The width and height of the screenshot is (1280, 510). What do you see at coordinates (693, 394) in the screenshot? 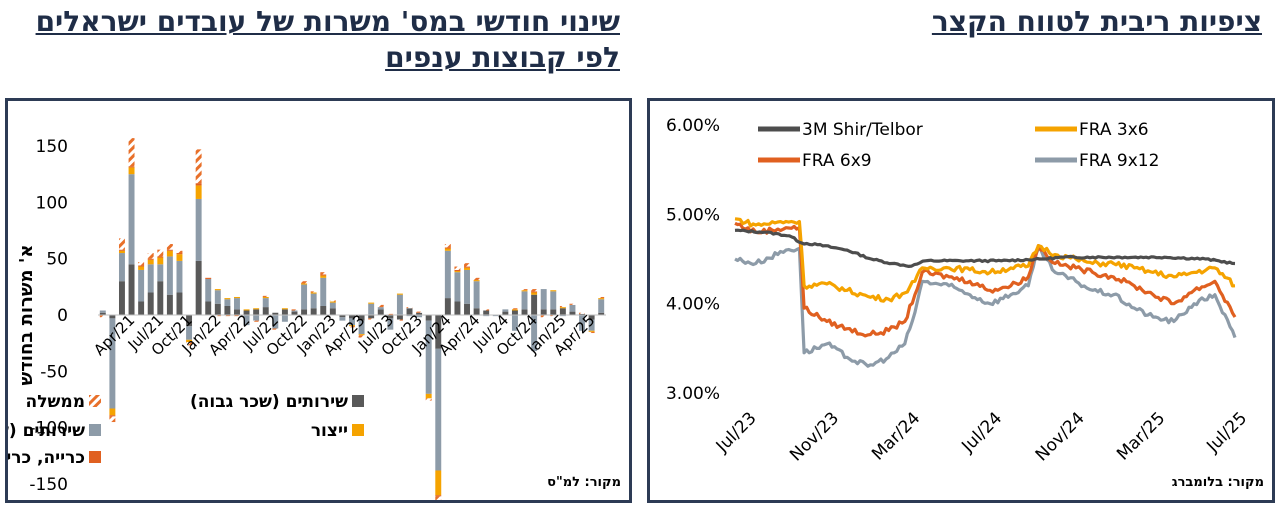
I see `y-tick-label: 3.00%` at bounding box center [693, 394].